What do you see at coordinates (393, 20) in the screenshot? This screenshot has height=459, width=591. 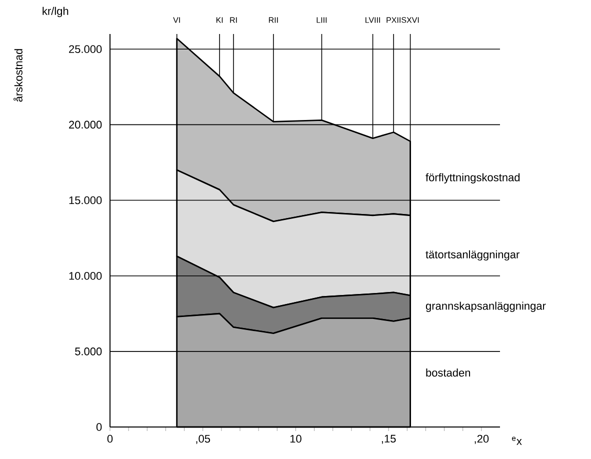 I see `ref-line-label: PXII` at bounding box center [393, 20].